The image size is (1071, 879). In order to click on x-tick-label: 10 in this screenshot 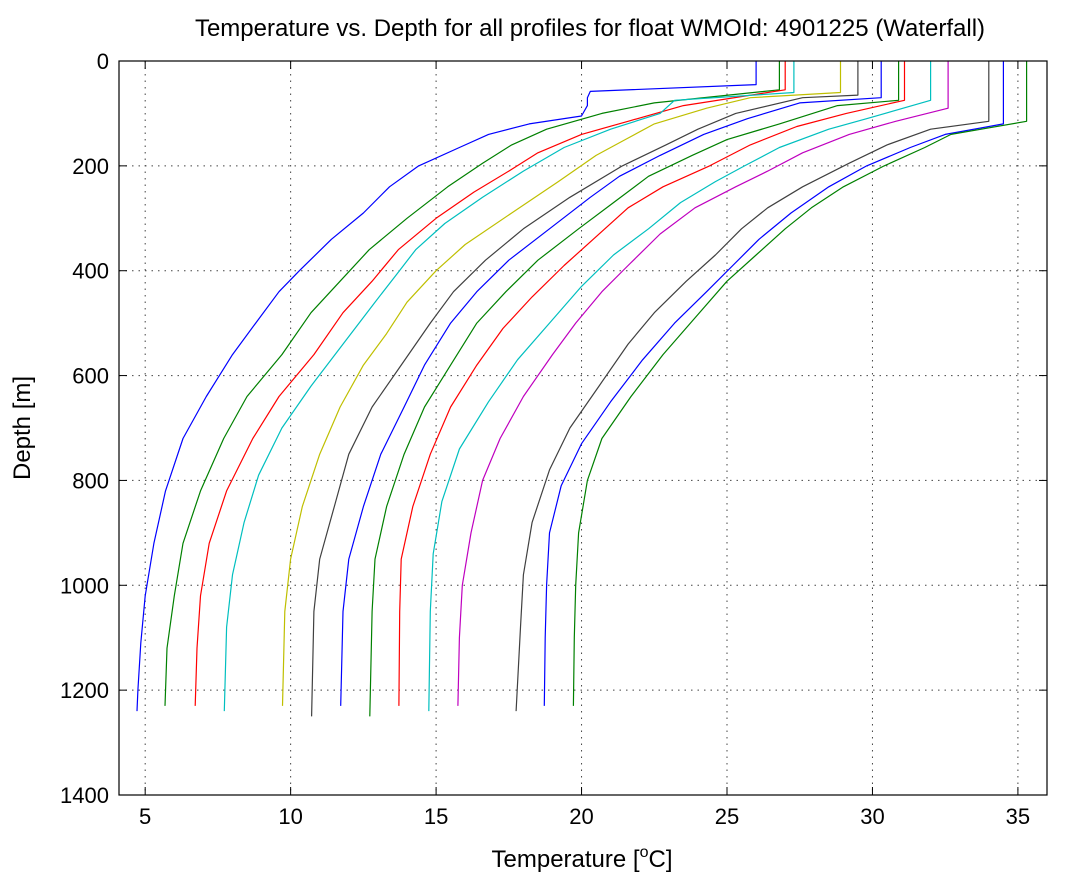, I will do `click(290, 816)`.